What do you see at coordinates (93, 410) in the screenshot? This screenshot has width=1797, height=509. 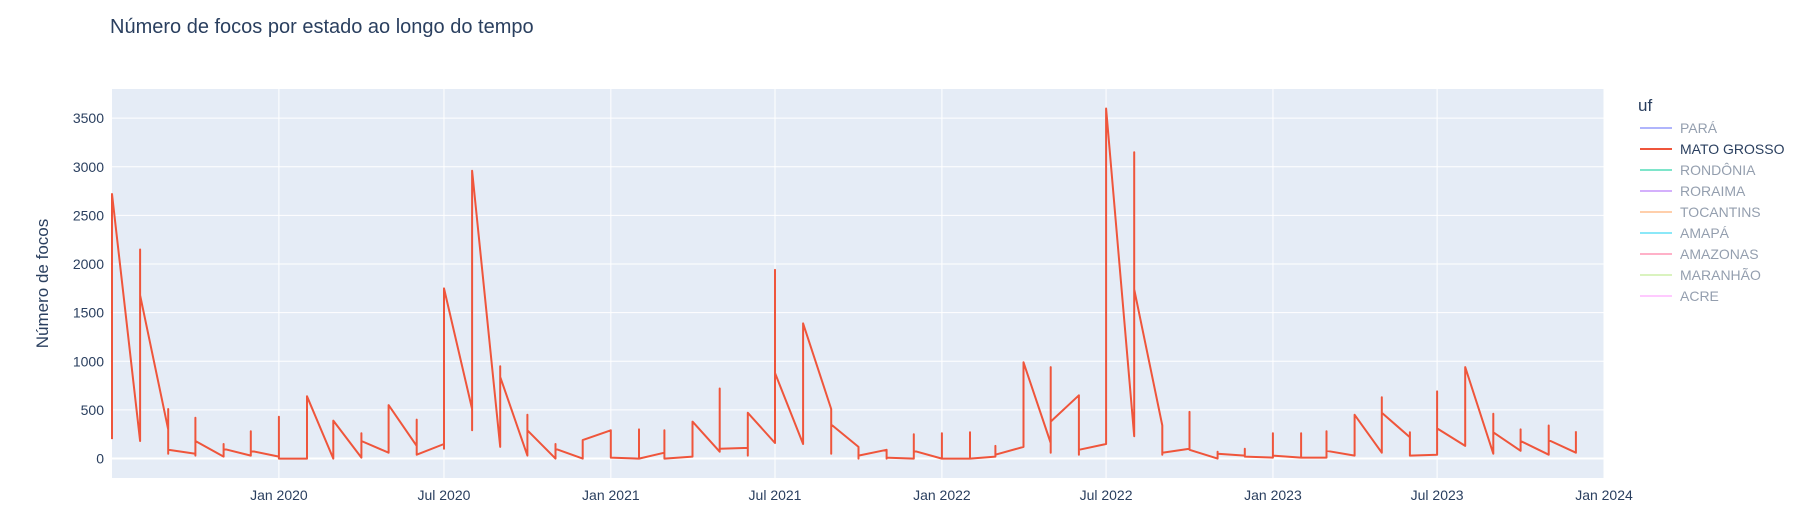 I see `y-tick-label: 500` at bounding box center [93, 410].